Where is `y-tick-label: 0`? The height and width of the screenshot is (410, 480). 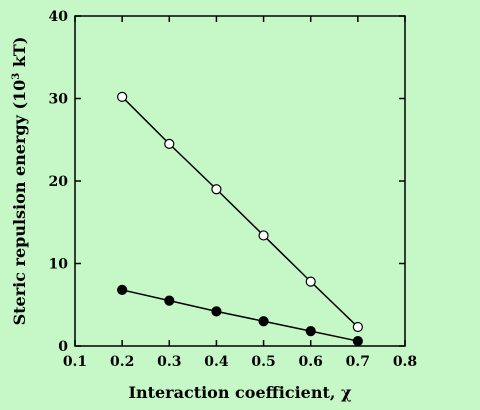
y-tick-label: 0 is located at coordinates (63, 347).